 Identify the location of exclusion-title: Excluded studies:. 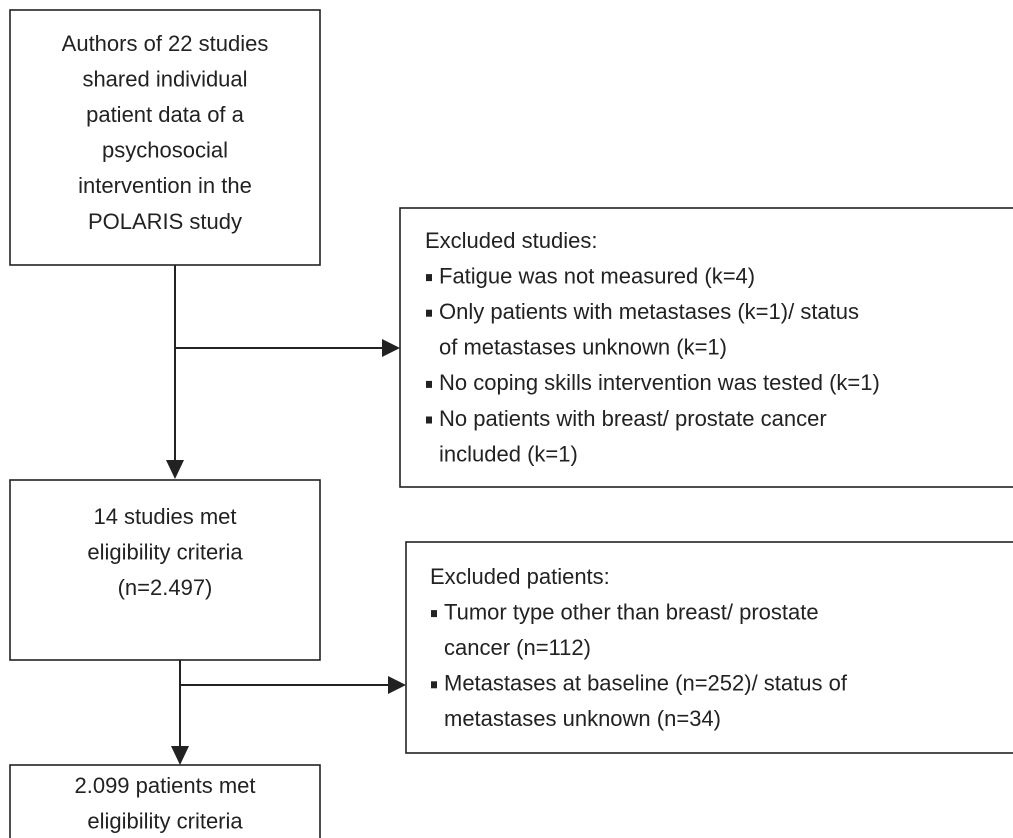
(511, 240).